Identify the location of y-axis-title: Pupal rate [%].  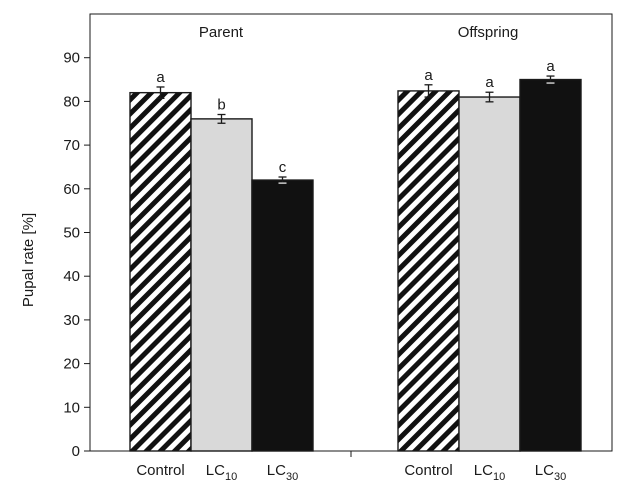
(28, 260).